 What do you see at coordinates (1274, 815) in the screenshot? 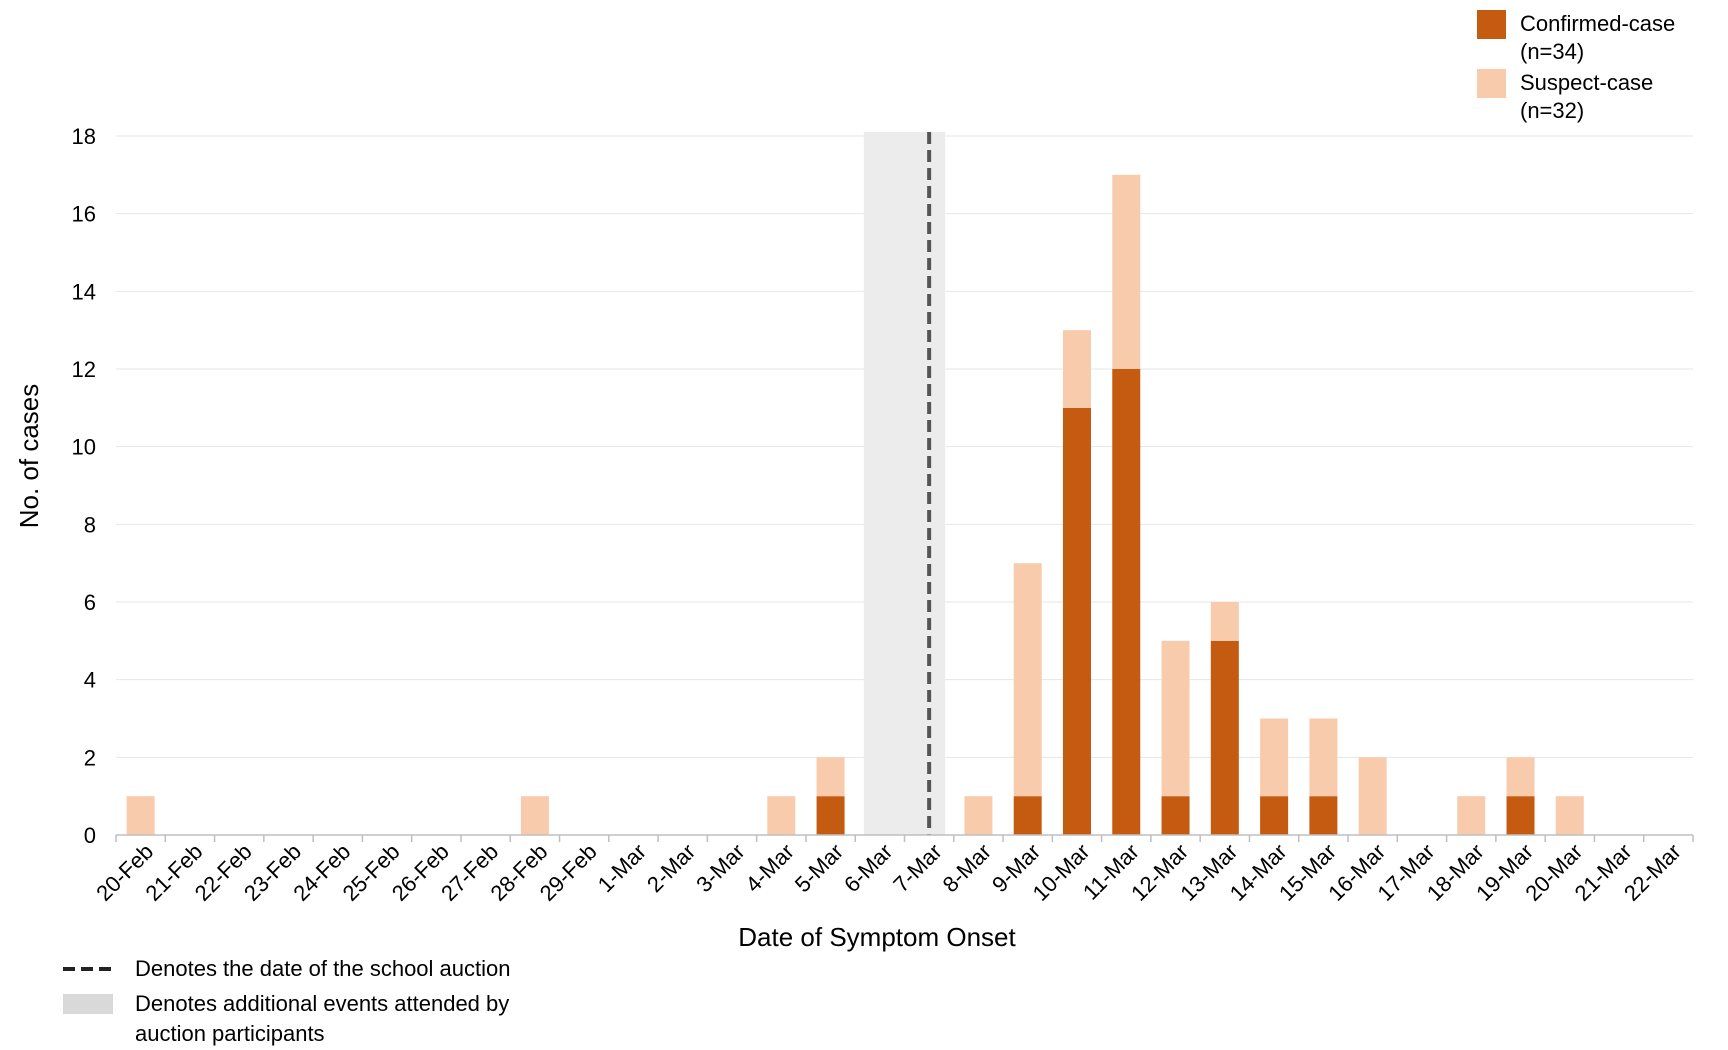
I see `bar-confirmed-14-Mar` at bounding box center [1274, 815].